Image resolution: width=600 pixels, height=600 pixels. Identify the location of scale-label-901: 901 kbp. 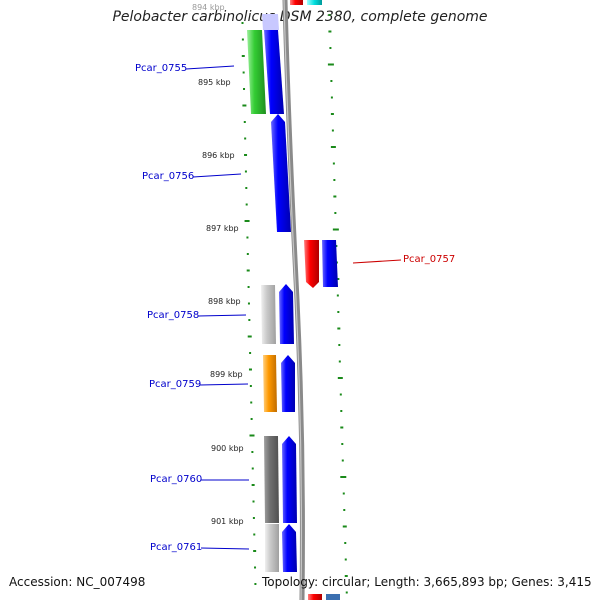
(227, 521).